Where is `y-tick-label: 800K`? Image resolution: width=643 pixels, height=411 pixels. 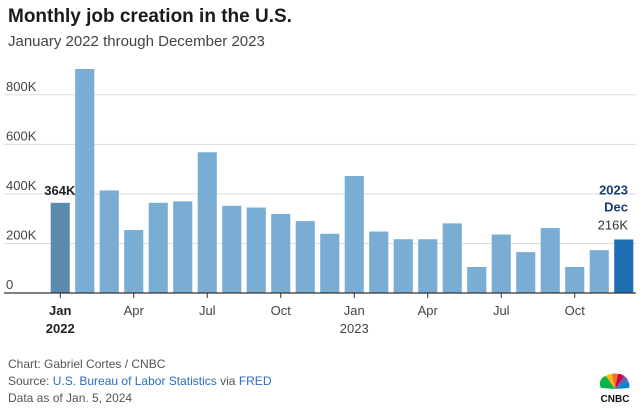 y-tick-label: 800K is located at coordinates (21, 86).